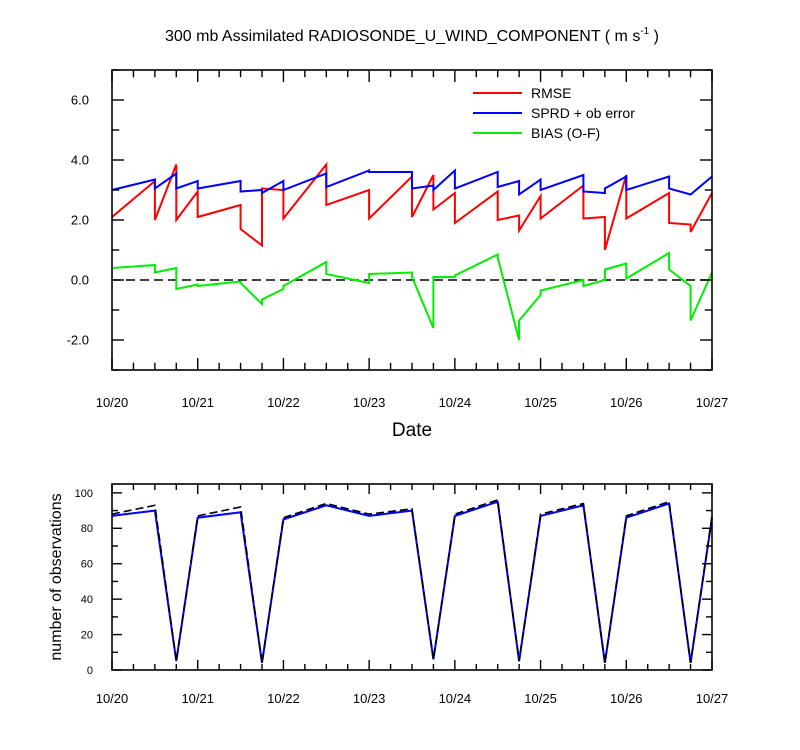  Describe the element at coordinates (644, 31) in the screenshot. I see `chart-title-superscript: -1` at that location.